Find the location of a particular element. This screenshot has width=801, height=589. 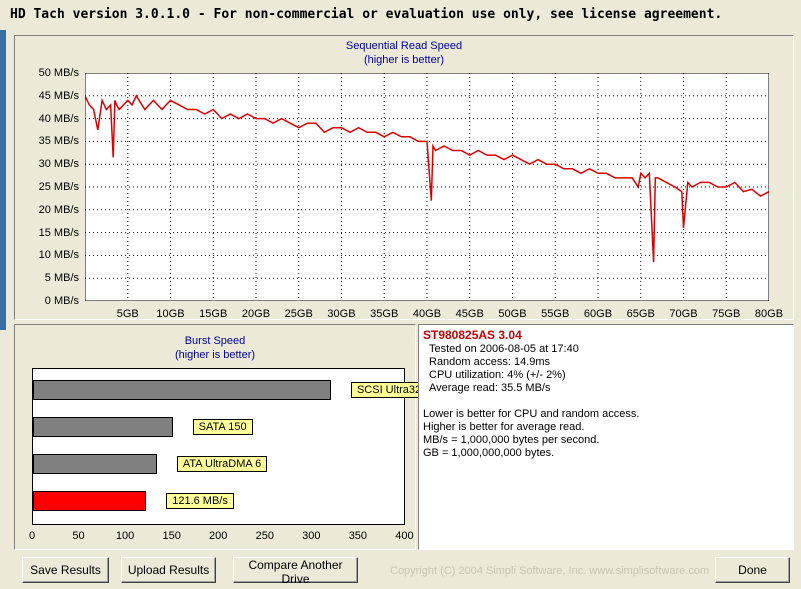

burst-x-tick-label: 300 is located at coordinates (311, 536).